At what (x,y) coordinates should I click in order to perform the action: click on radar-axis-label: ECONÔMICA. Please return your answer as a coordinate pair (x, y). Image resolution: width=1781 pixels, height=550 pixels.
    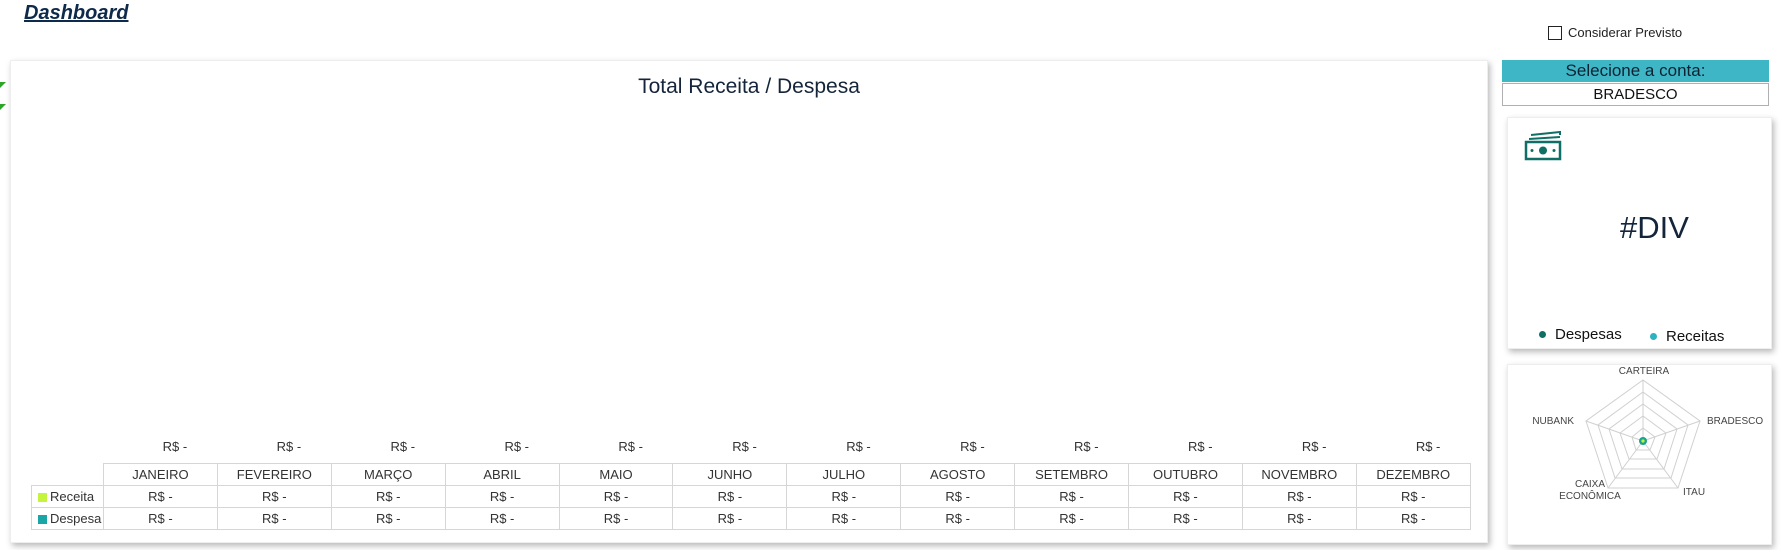
    Looking at the image, I should click on (1590, 495).